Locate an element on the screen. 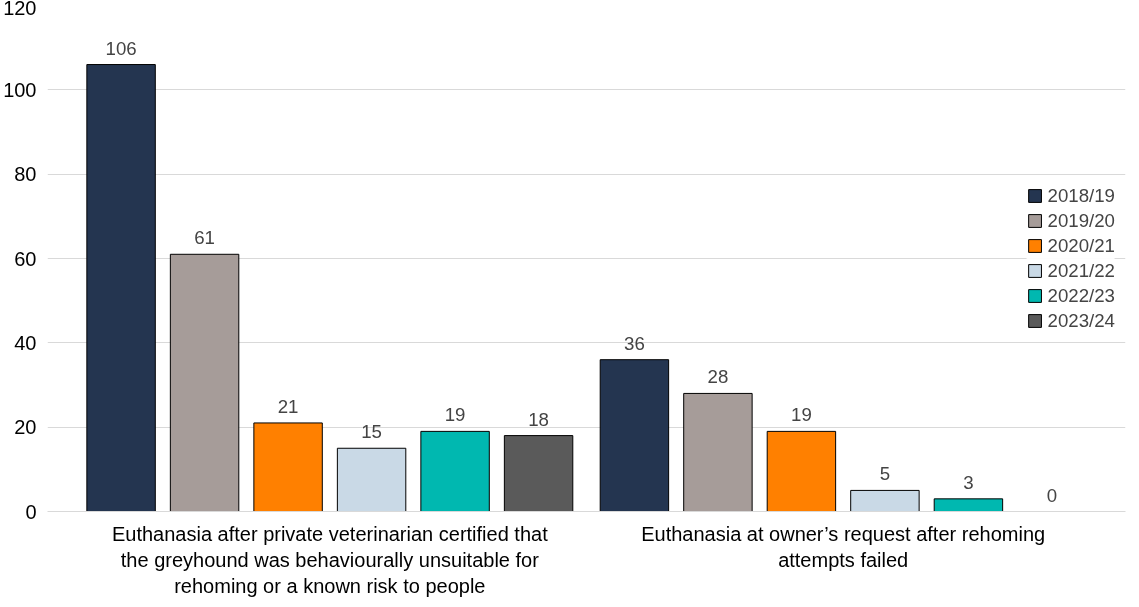  x-tick-label: Euthanasia after private veterinarian certified that the greyhound was behaviourally unsuitable for rehoming or a known risk to people is located at coordinates (330, 560).